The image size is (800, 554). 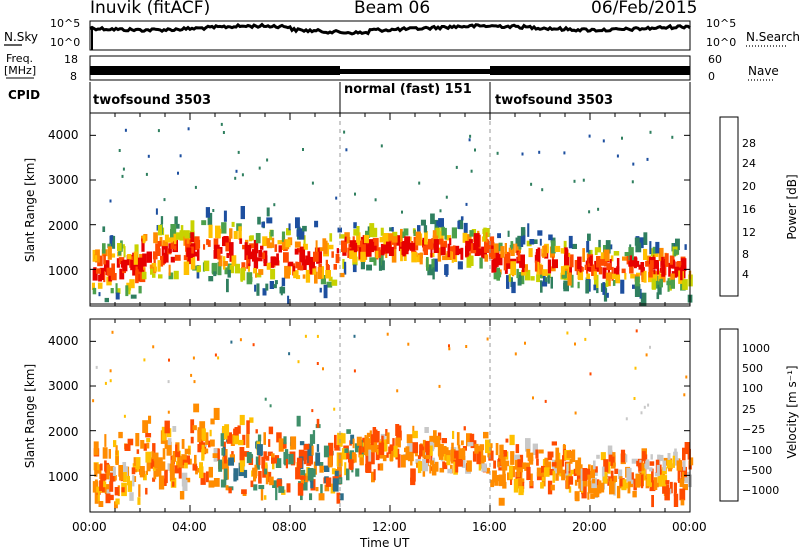 I want to click on beam-title: Beam 06, so click(x=392, y=9).